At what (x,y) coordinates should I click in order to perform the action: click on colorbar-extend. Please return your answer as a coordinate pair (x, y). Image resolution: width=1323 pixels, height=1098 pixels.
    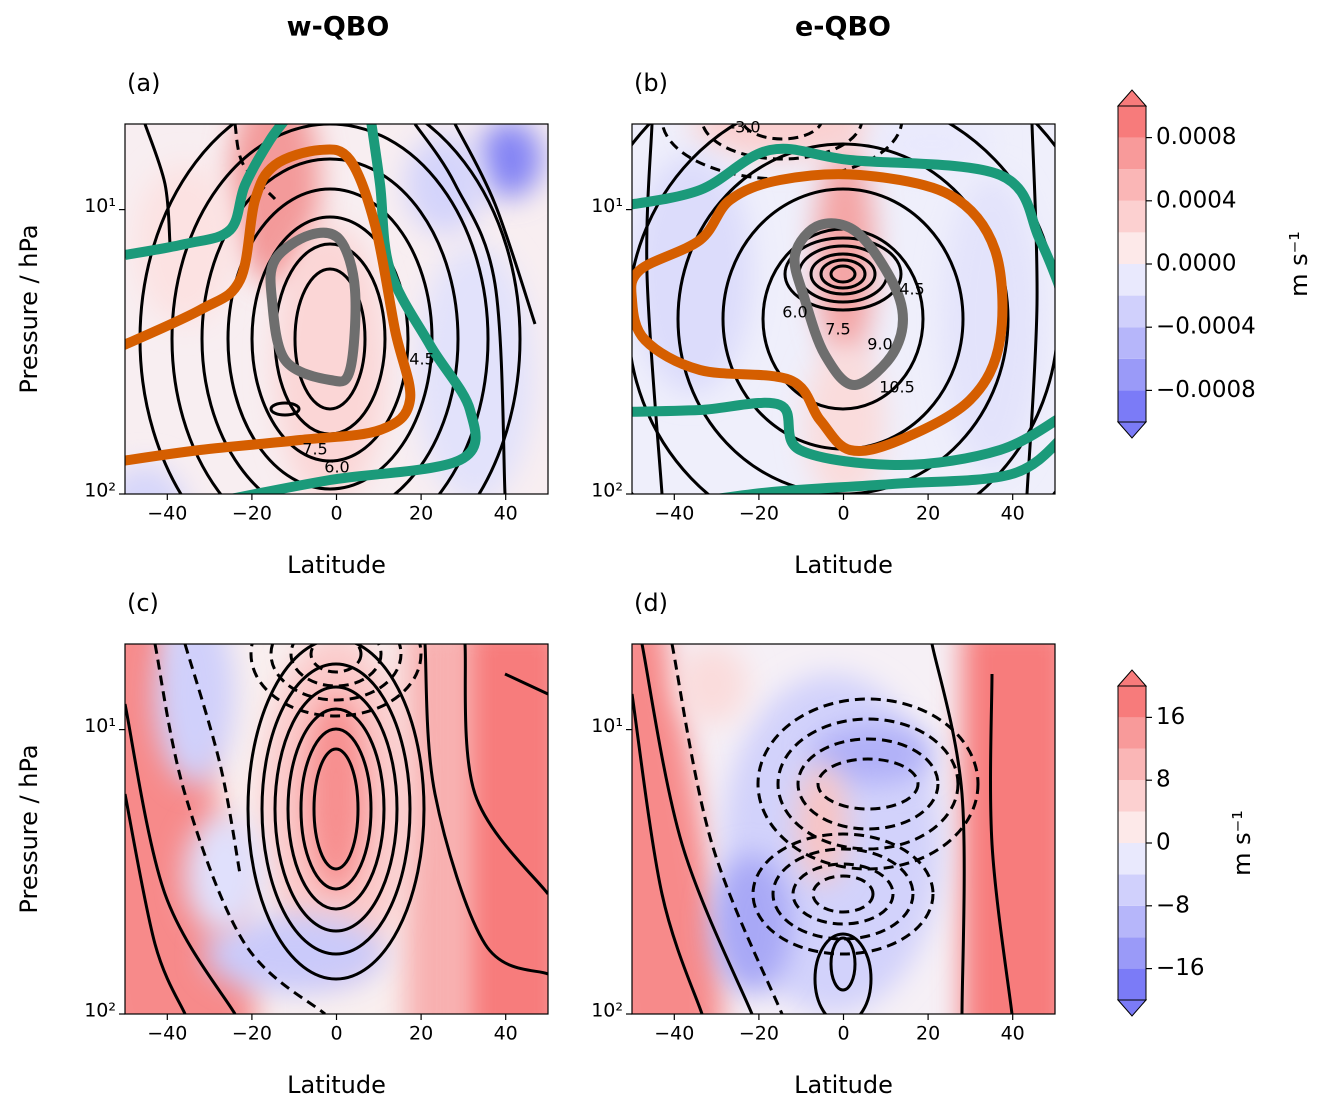
    Looking at the image, I should click on (1132, 430).